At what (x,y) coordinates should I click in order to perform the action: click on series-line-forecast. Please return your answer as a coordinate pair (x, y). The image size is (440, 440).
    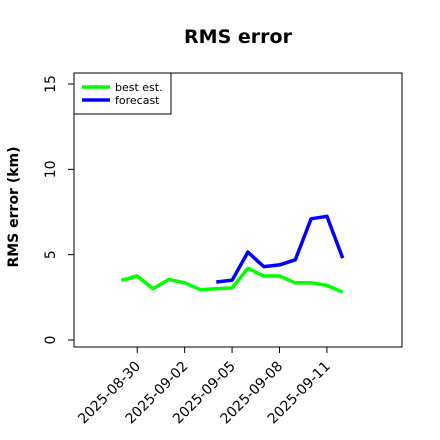
    Looking at the image, I should click on (280, 249).